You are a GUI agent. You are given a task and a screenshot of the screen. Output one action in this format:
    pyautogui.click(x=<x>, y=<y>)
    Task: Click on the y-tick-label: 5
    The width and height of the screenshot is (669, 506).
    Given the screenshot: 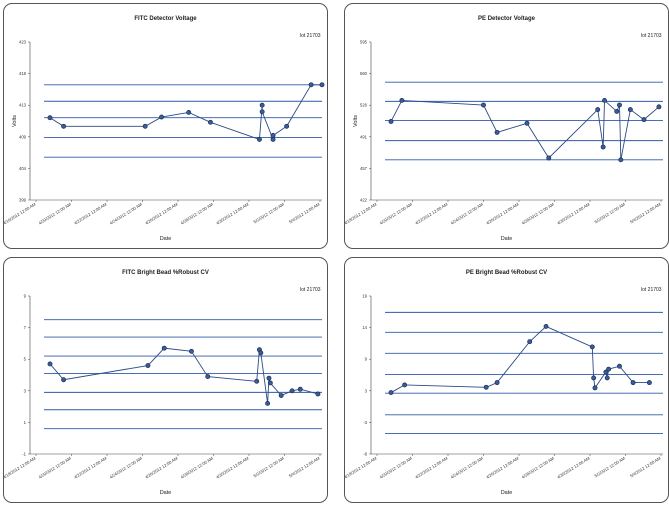 What is the action you would take?
    pyautogui.click(x=25, y=359)
    